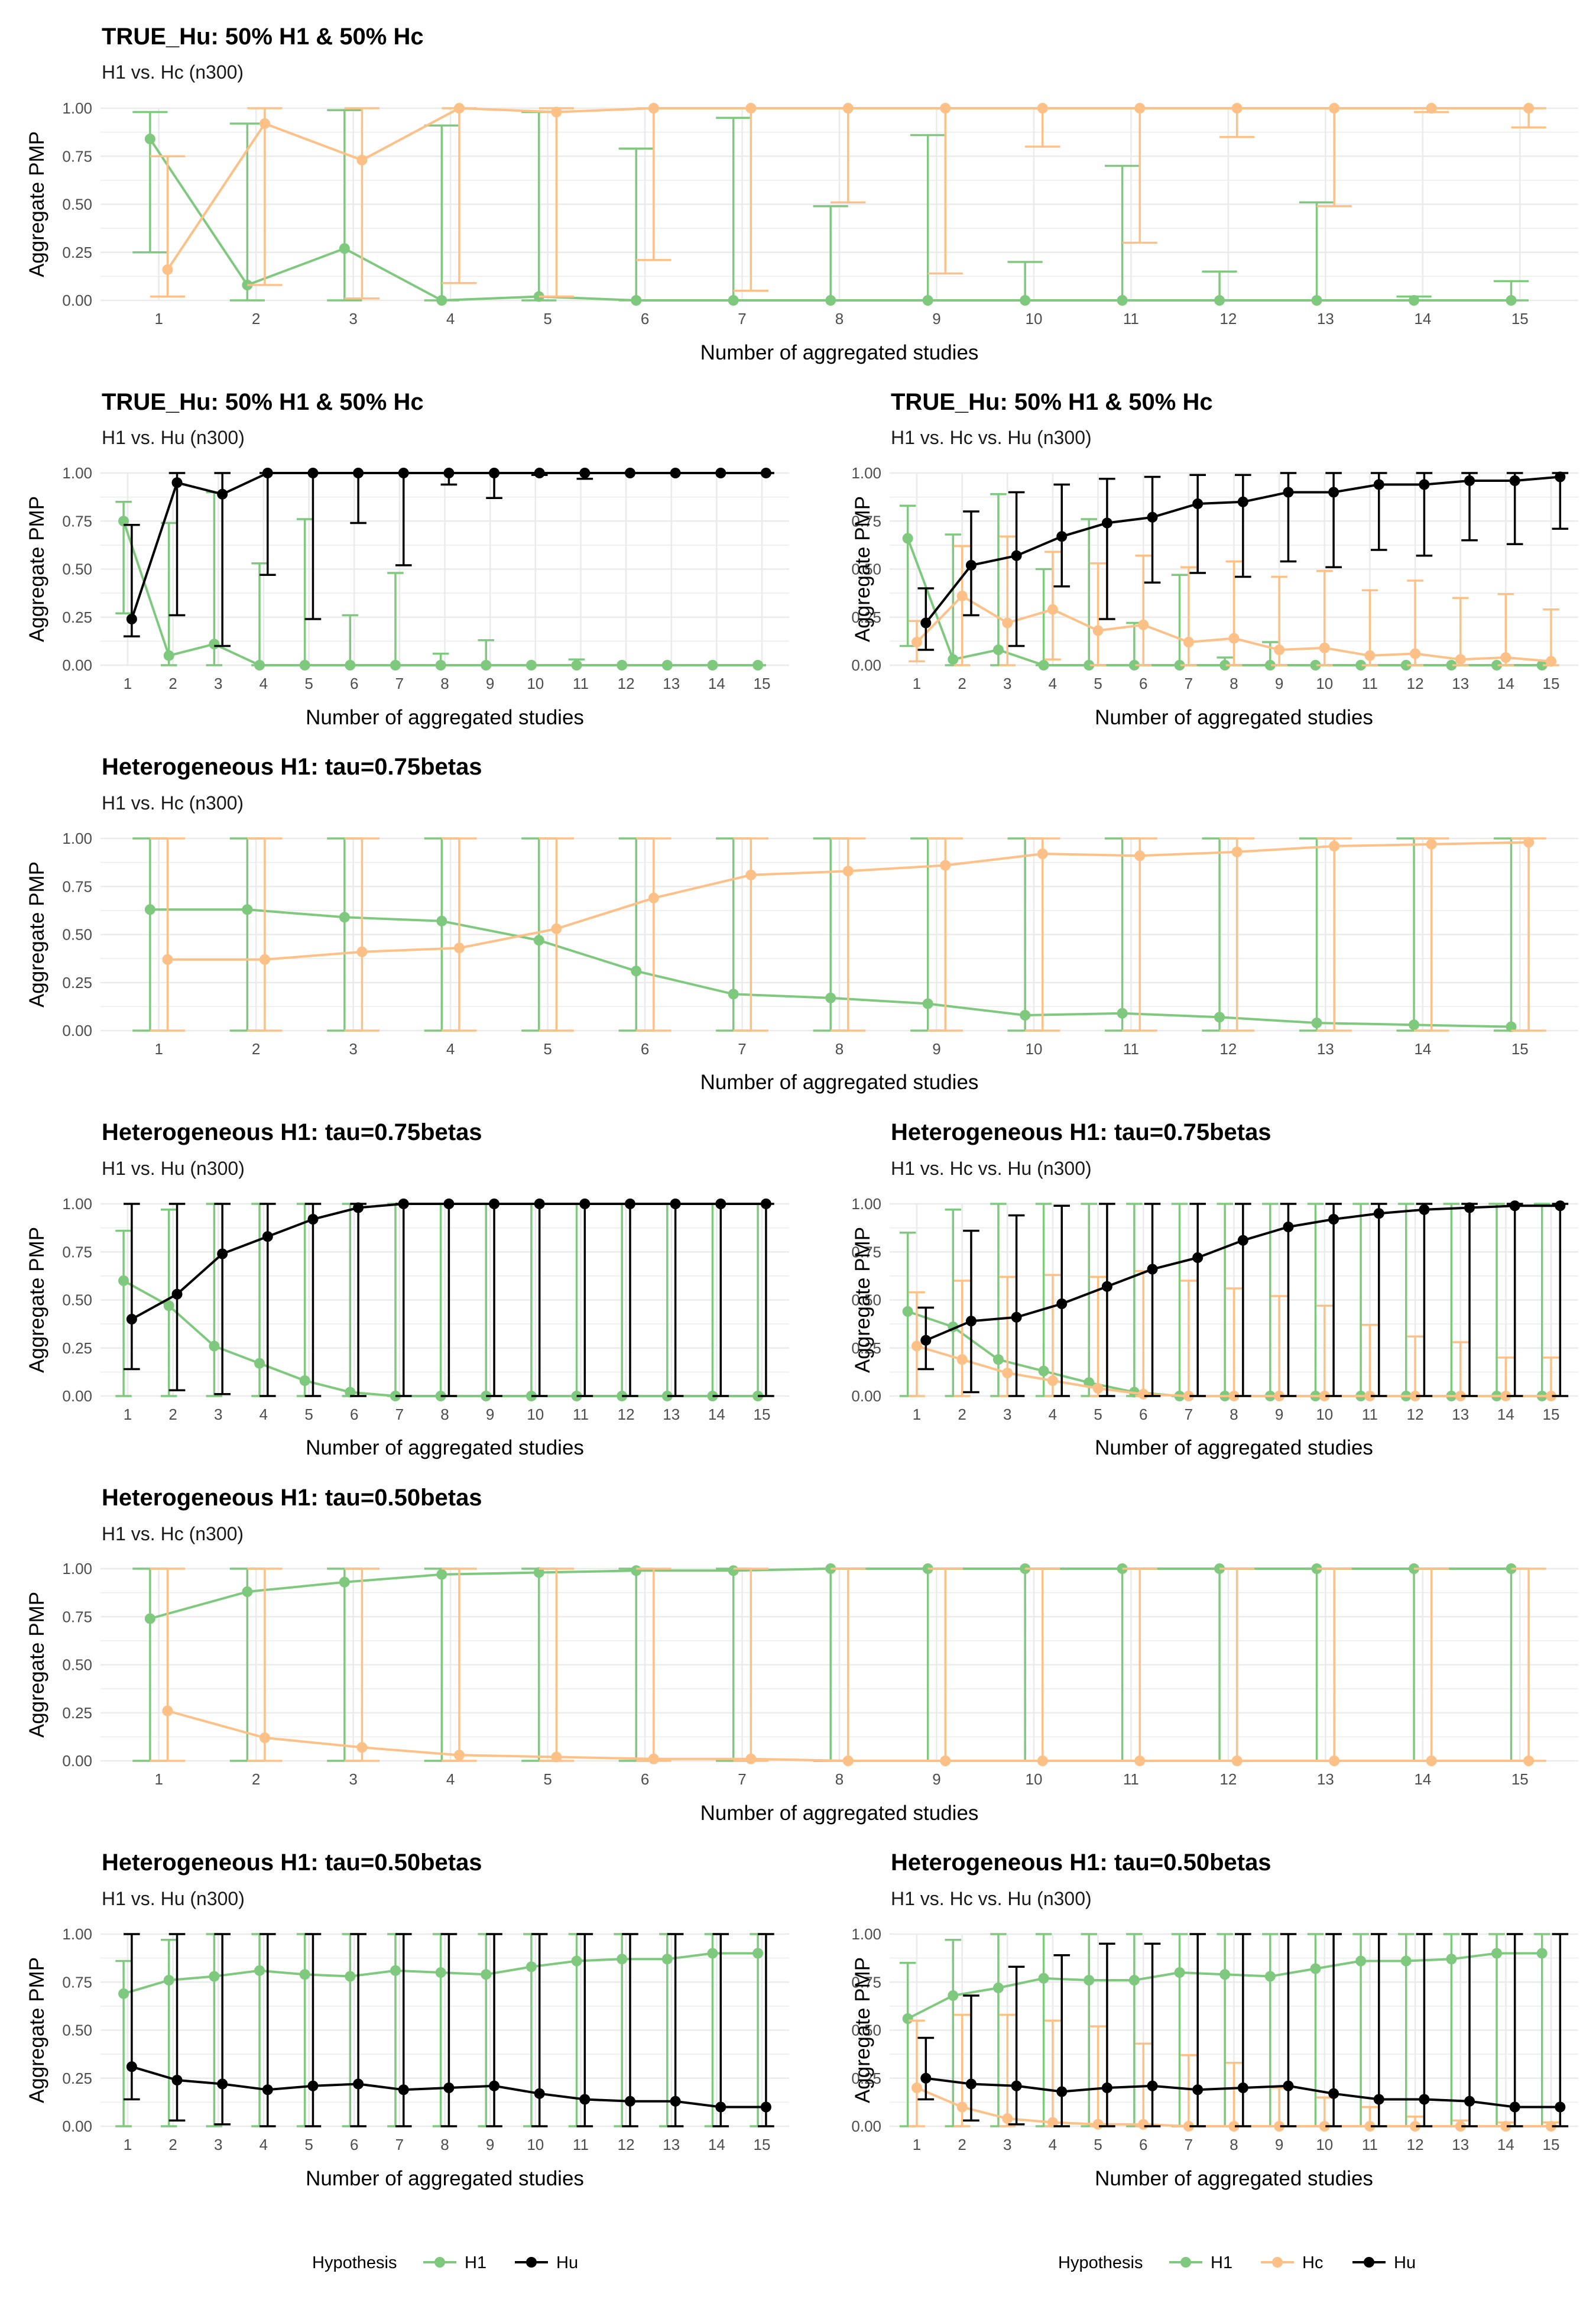  What do you see at coordinates (292, 767) in the screenshot?
I see `chart-title: Heterogeneous H1: tau=0.75betas` at bounding box center [292, 767].